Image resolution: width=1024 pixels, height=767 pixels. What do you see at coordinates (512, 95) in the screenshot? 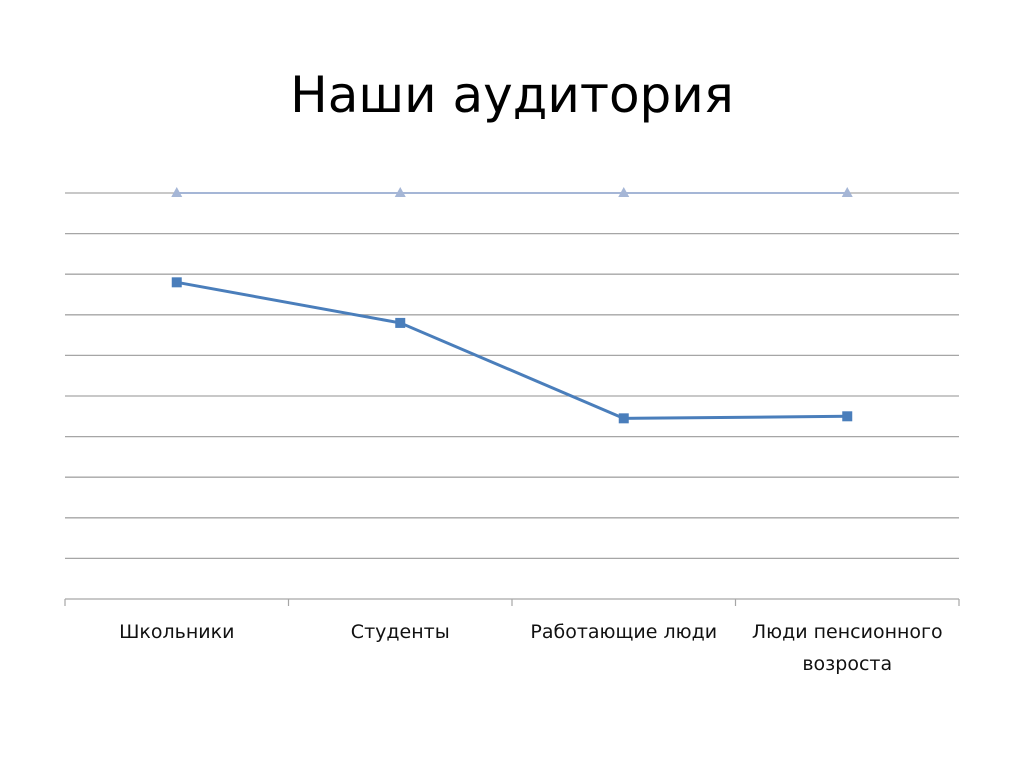
I see `slide-title: Наши аудитория` at bounding box center [512, 95].